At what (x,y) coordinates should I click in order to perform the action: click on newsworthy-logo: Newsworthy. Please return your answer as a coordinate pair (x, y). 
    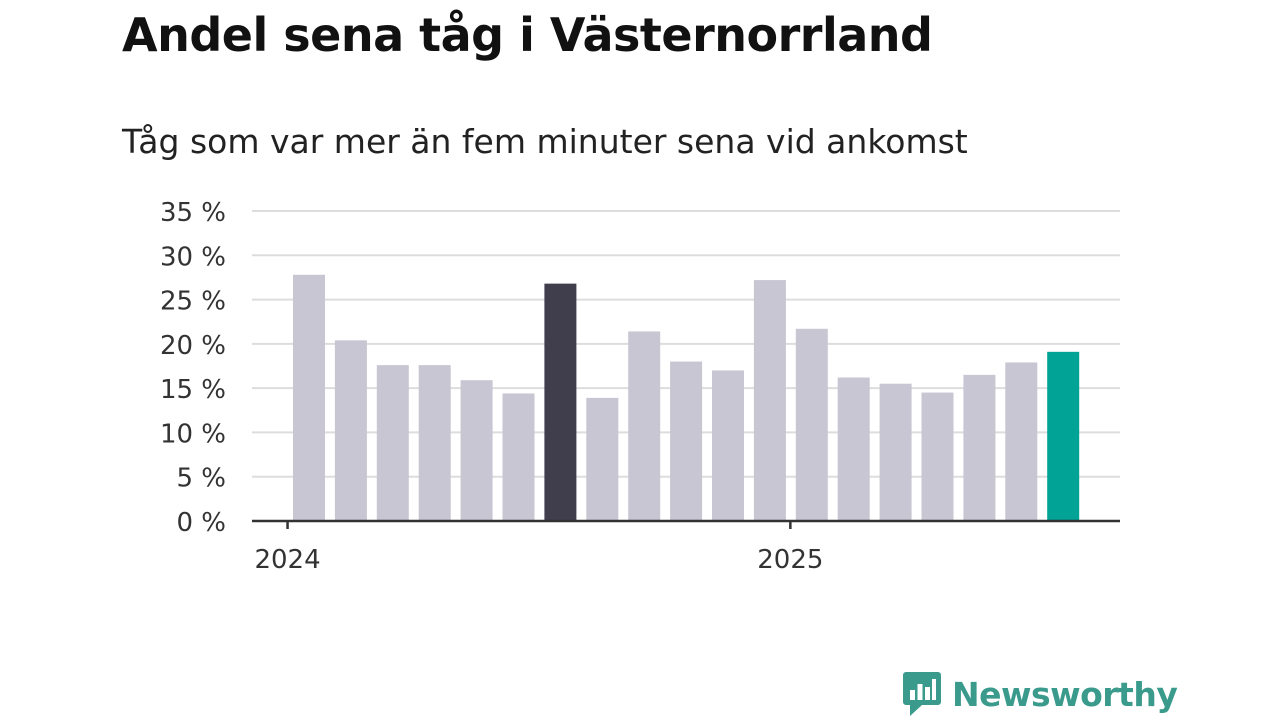
    Looking at the image, I should click on (1040, 694).